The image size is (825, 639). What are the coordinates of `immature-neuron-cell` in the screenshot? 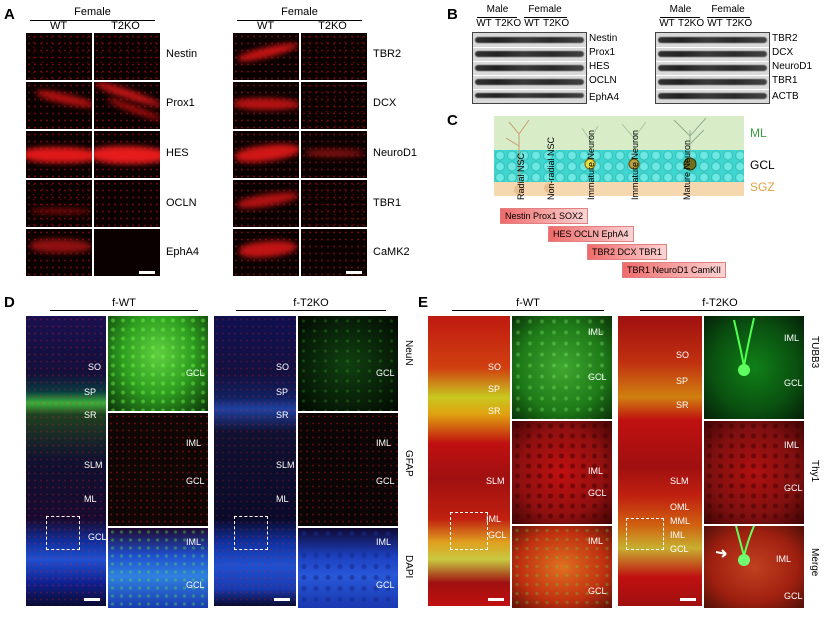 It's located at (590, 164).